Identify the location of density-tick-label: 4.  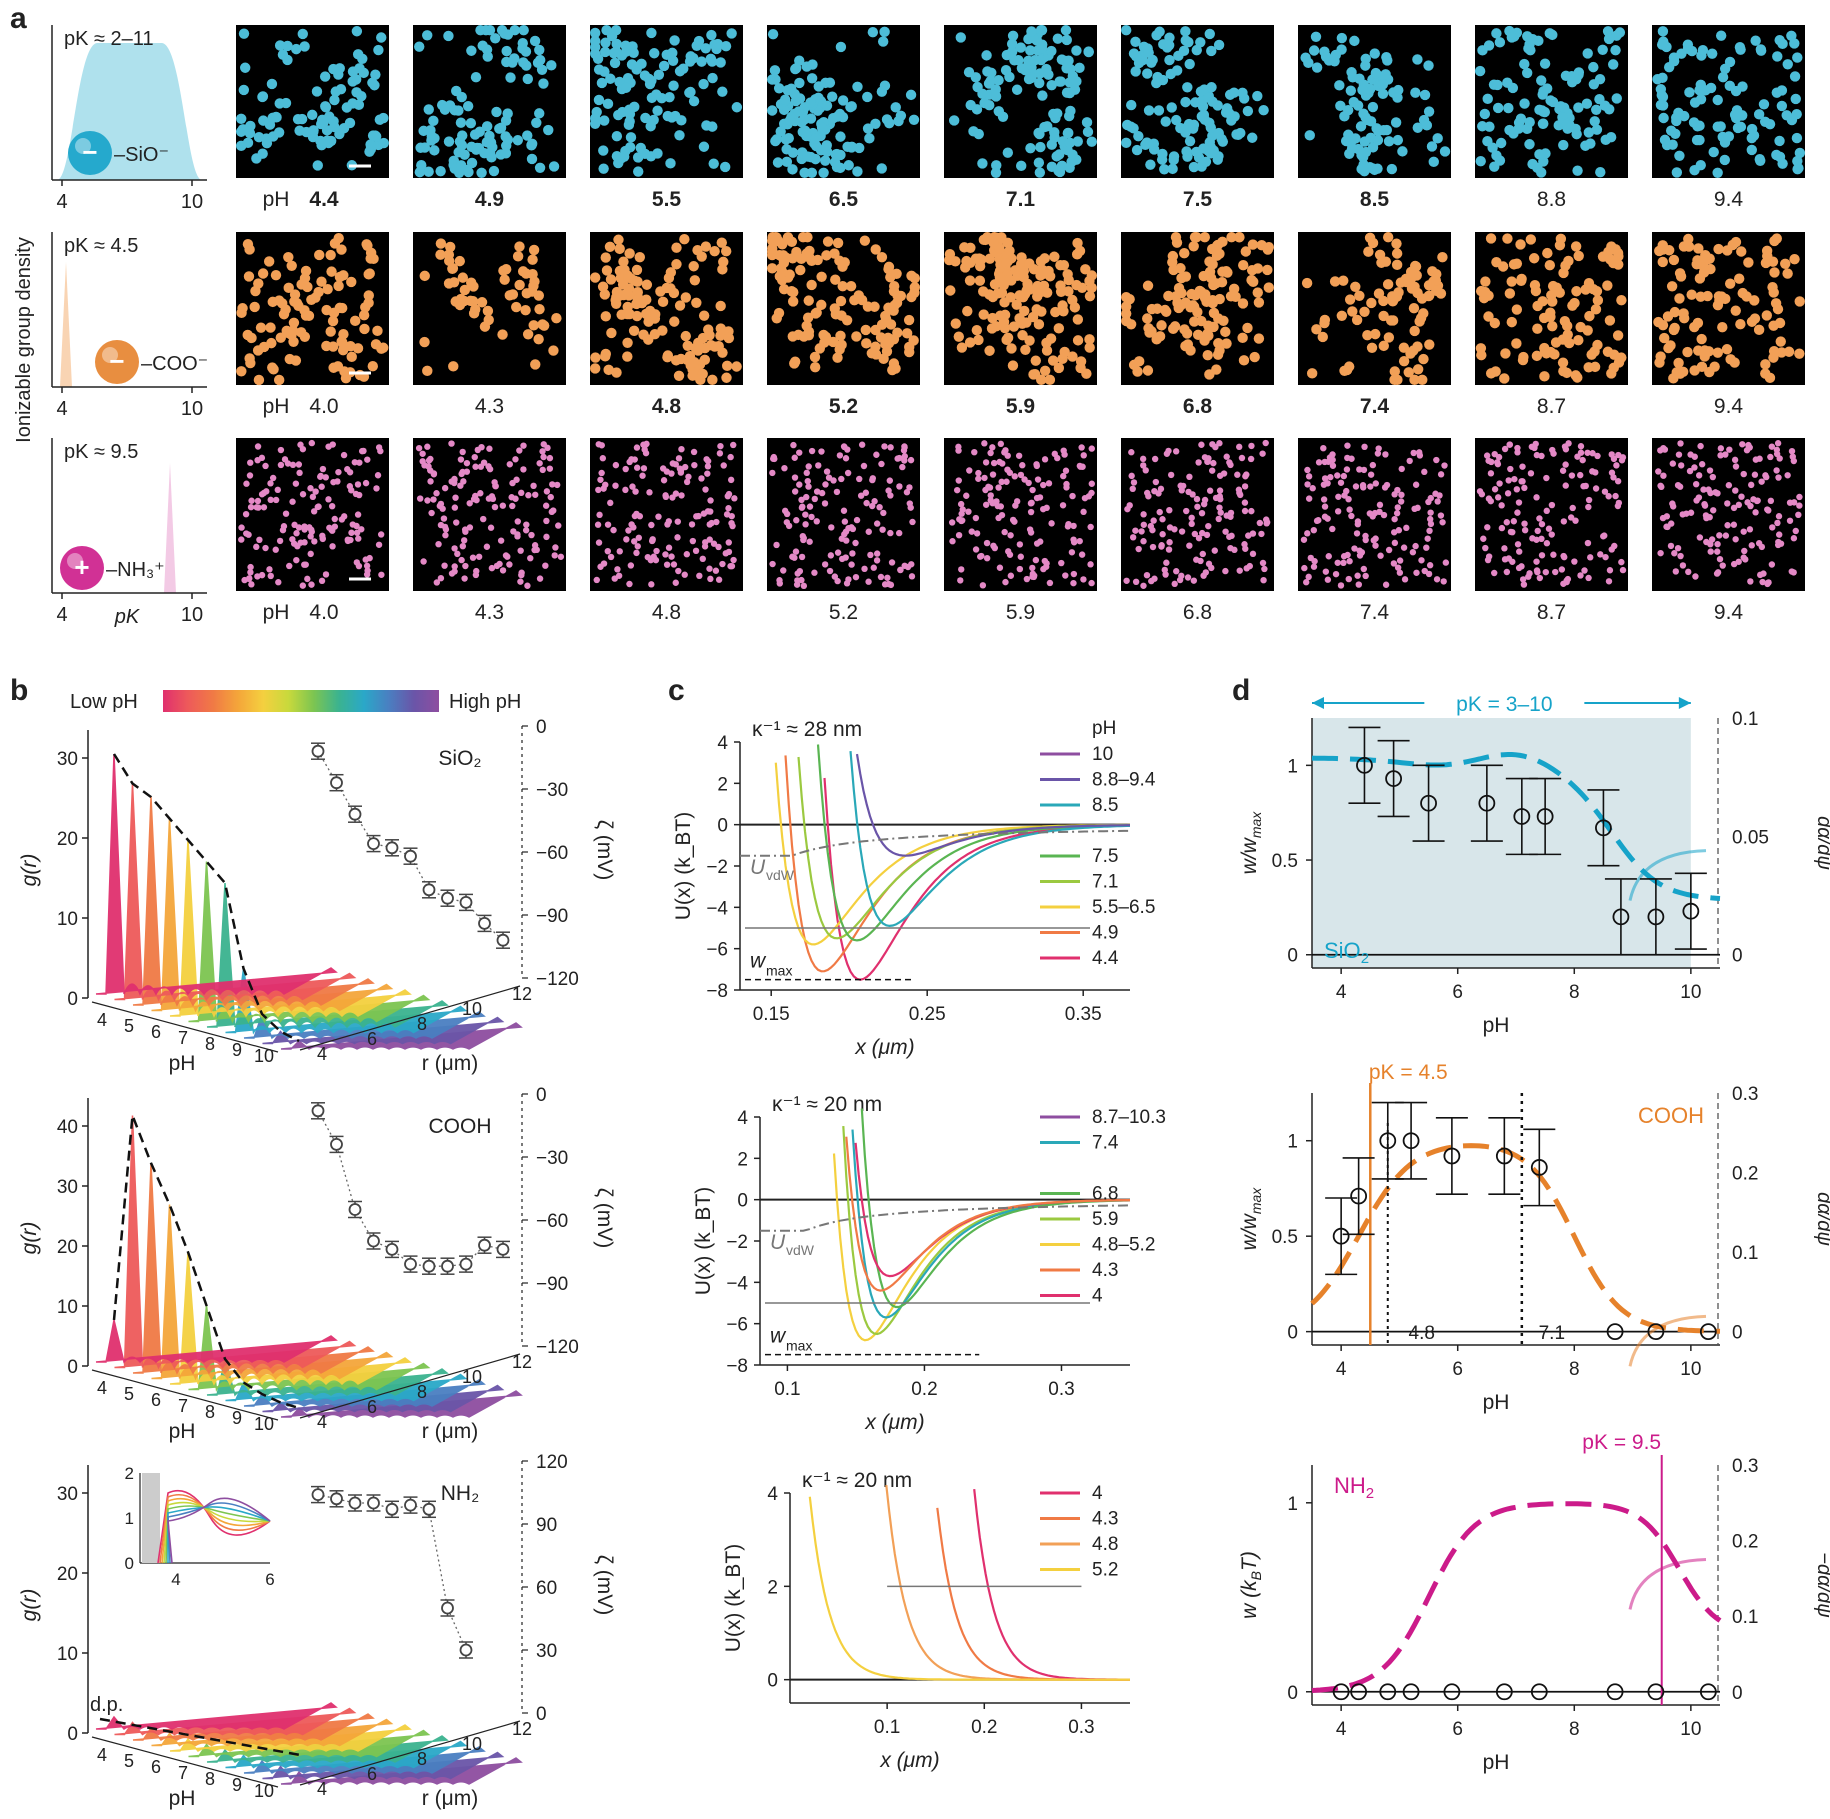
(61, 615).